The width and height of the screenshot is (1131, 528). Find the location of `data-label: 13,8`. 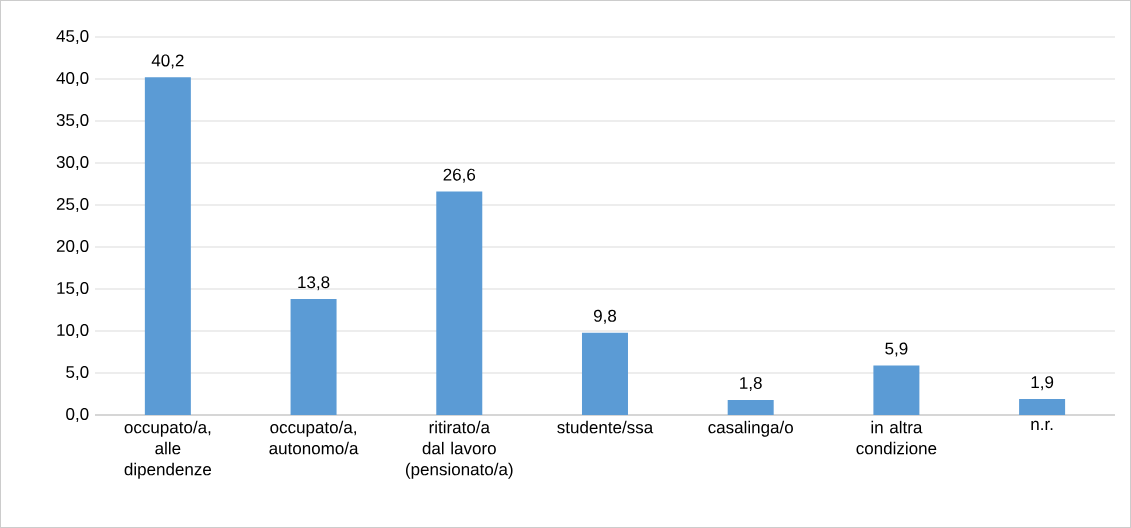

data-label: 13,8 is located at coordinates (314, 283).